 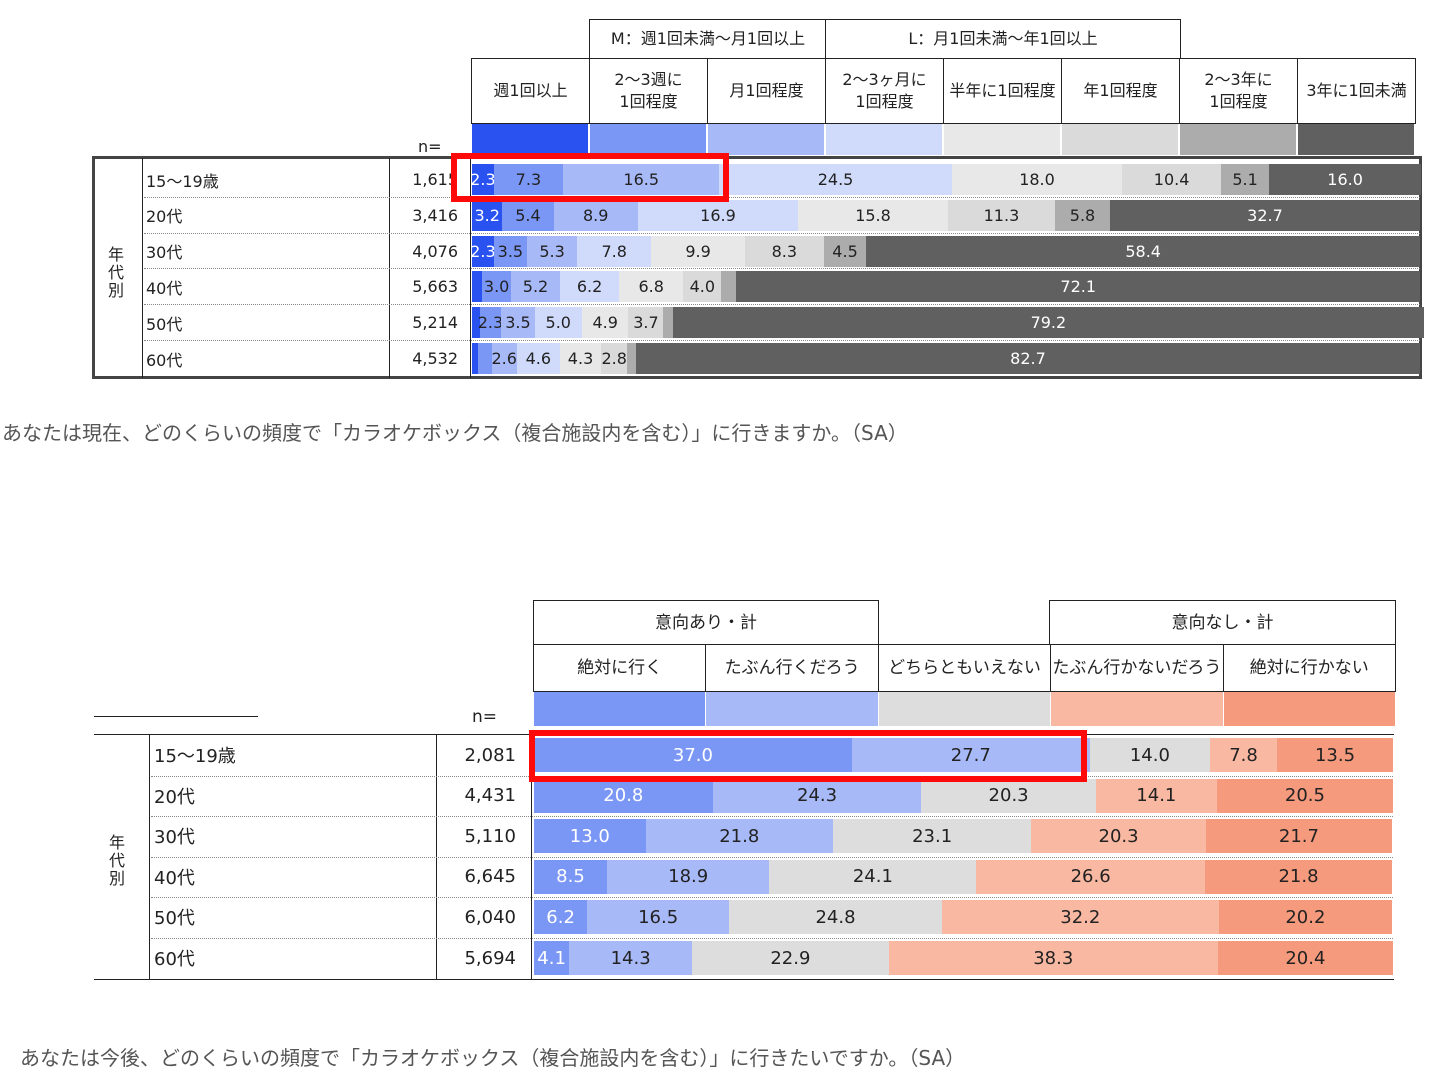 What do you see at coordinates (932, 836) in the screenshot?
I see `bar-segment: 23.1` at bounding box center [932, 836].